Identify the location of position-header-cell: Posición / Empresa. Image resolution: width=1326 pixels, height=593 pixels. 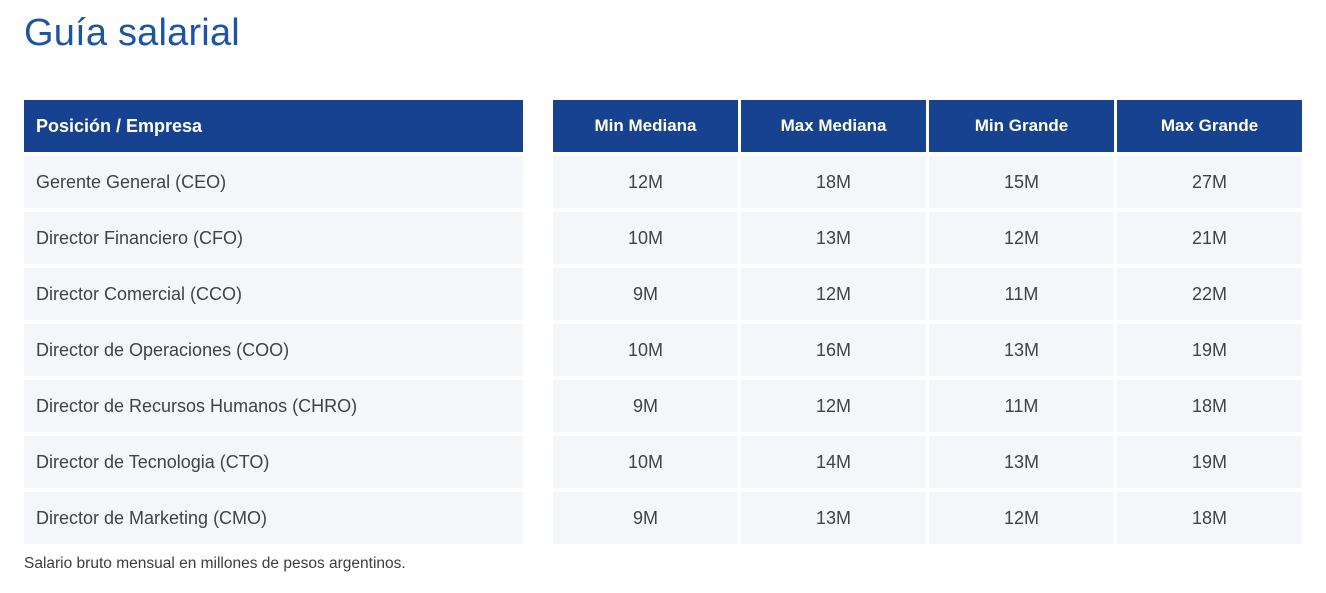
(273, 126).